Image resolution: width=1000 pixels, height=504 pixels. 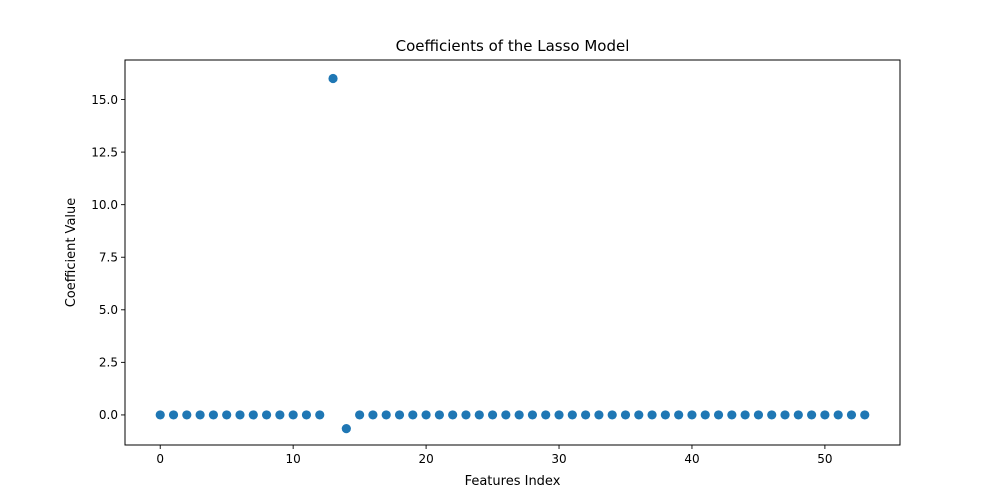 What do you see at coordinates (104, 100) in the screenshot?
I see `y-tick-label: 15.0` at bounding box center [104, 100].